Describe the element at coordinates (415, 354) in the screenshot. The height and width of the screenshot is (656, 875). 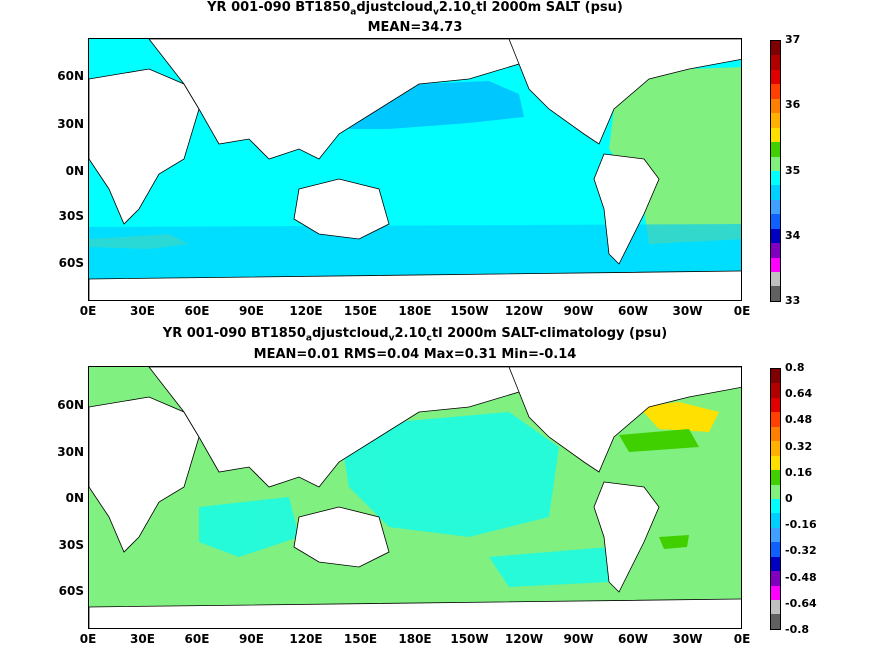
I see `bottom-map-stats: MEAN=0.01 RMS=0.04 Max=0.31 Min=-0.14` at that location.